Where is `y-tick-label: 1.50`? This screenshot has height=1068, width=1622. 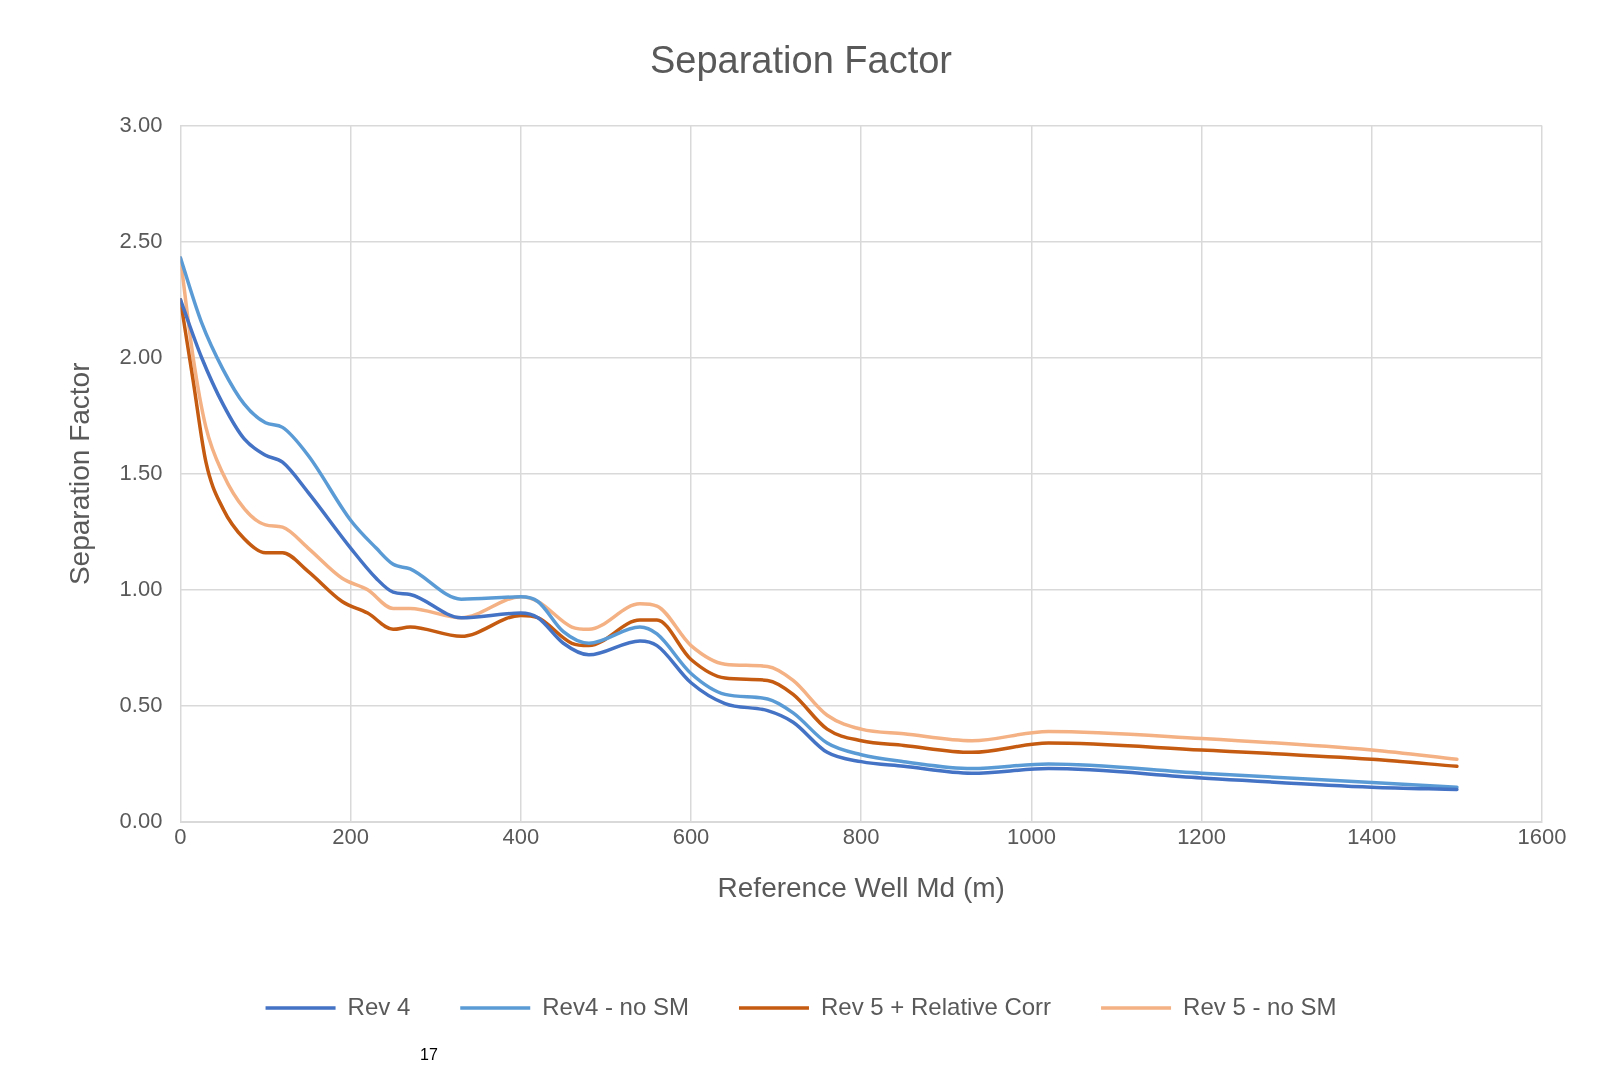 y-tick-label: 1.50 is located at coordinates (141, 472).